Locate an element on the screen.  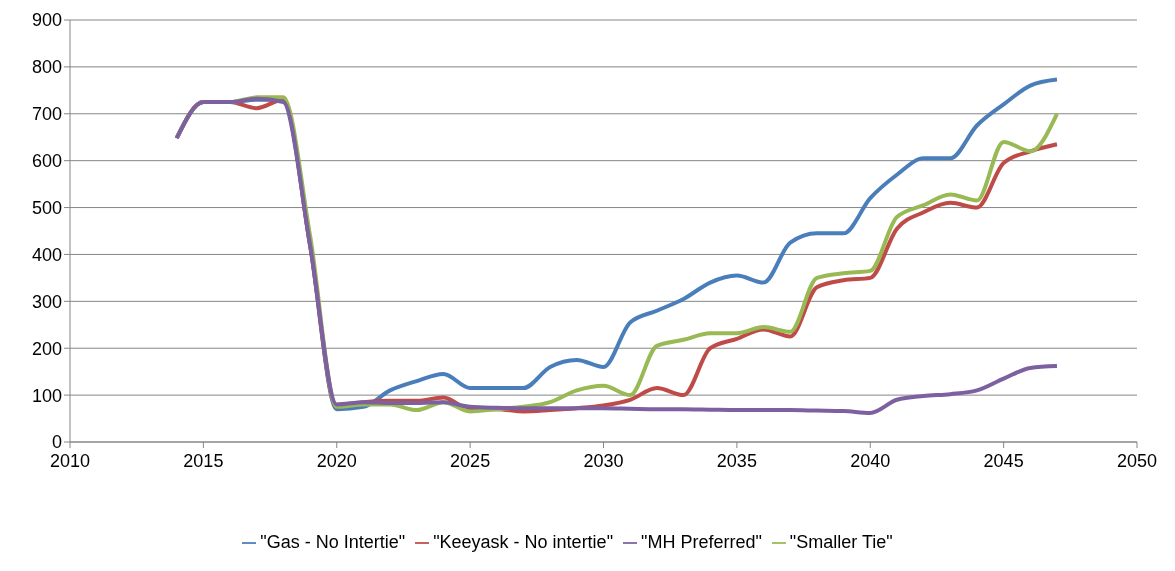
x-tick-label: 2020 is located at coordinates (336, 460).